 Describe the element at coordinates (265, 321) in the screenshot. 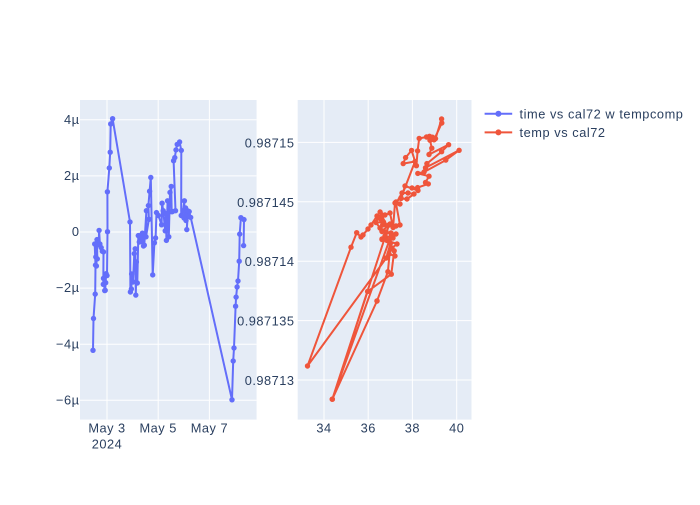

I see `svg-text: 0.987135` at that location.